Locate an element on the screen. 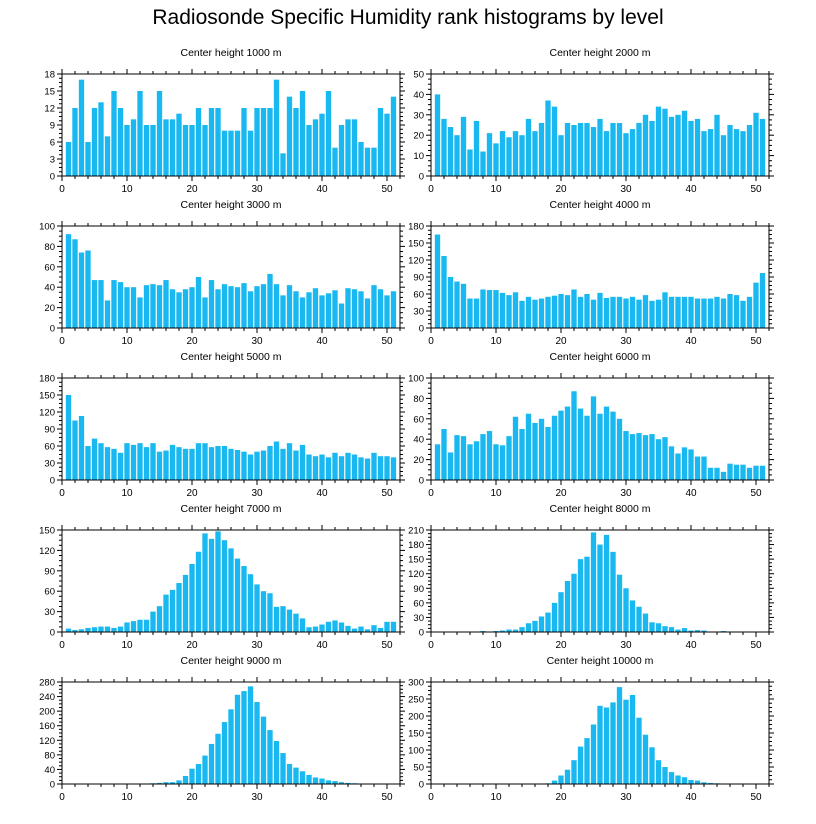 The image size is (816, 824). y-tick-label: 160 is located at coordinates (47, 726).